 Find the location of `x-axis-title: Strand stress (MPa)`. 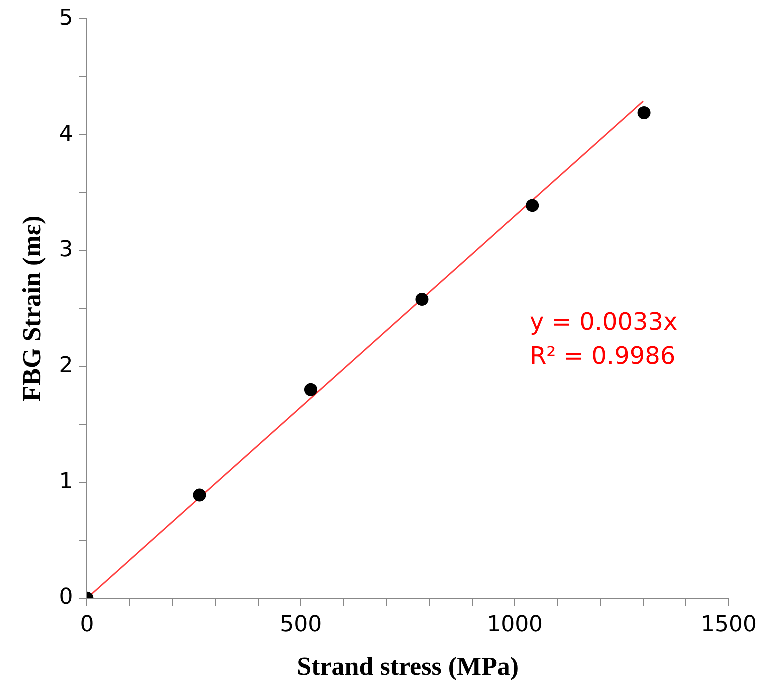

x-axis-title: Strand stress (MPa) is located at coordinates (408, 667).